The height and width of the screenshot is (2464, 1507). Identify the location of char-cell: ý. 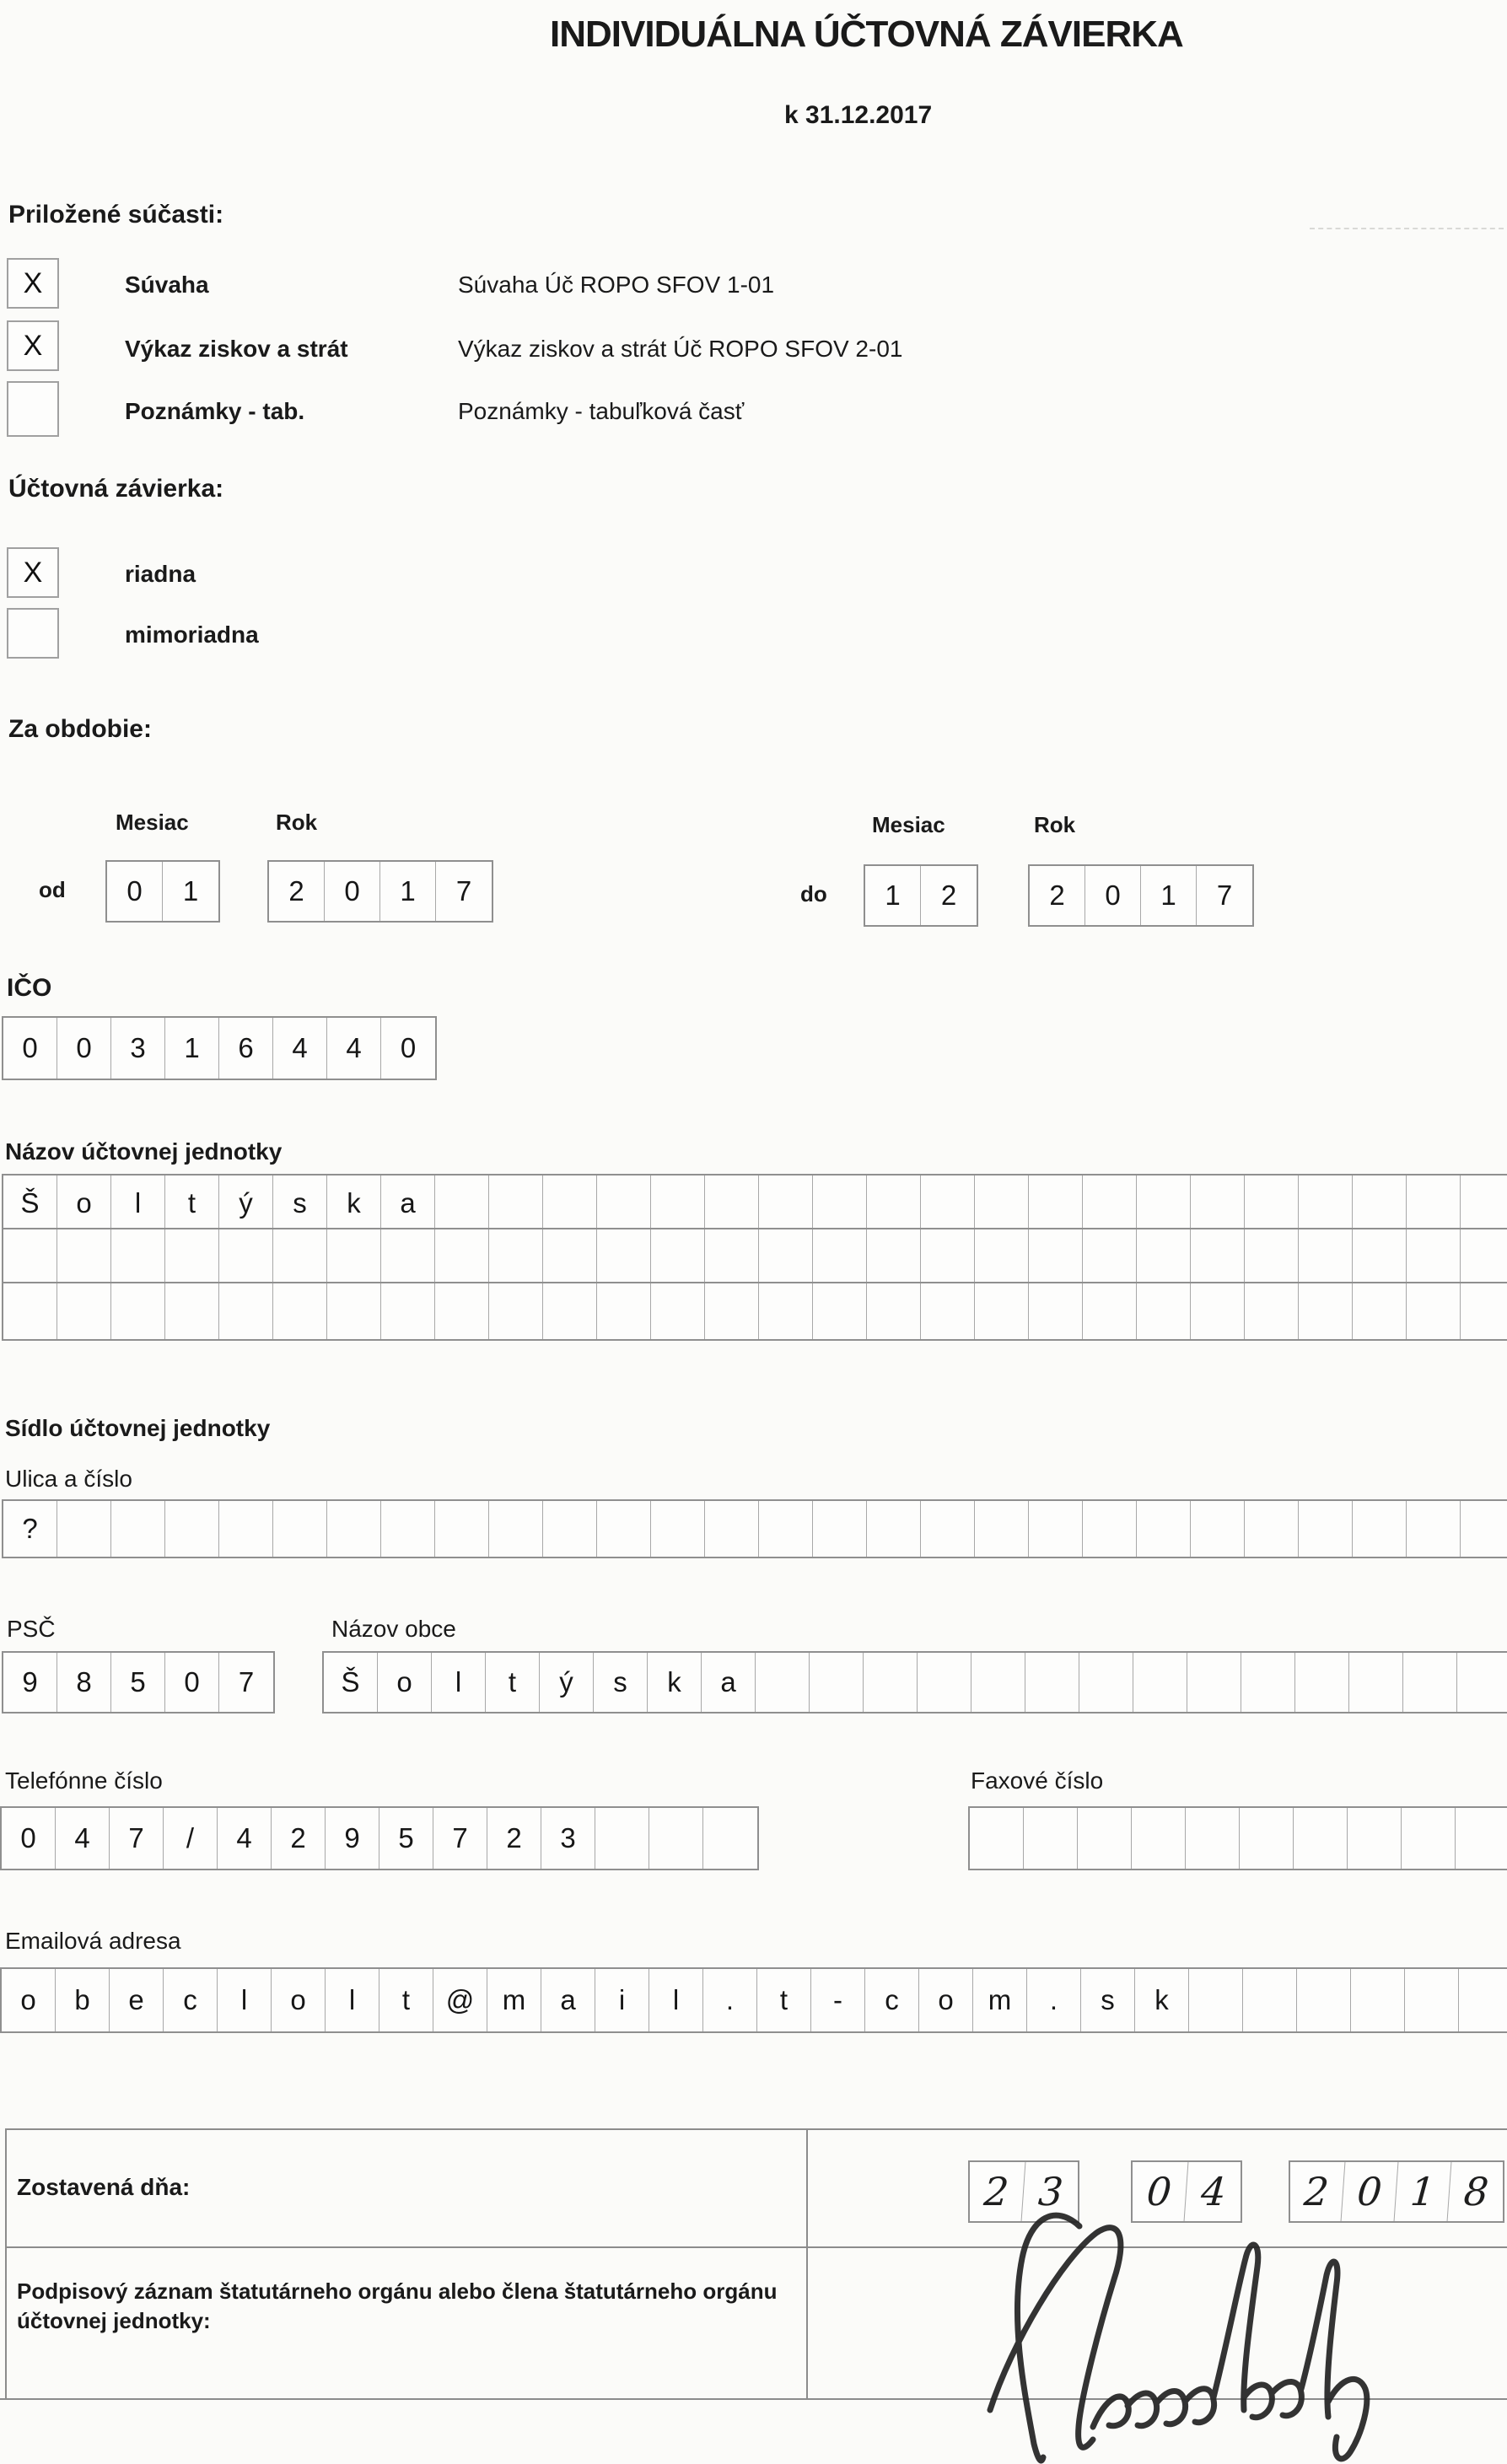
(246, 1203).